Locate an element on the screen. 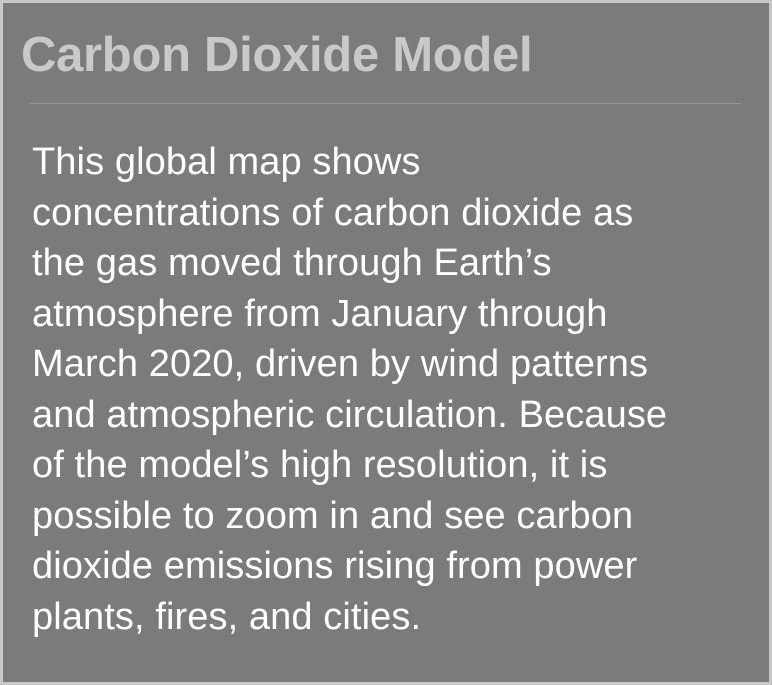 This screenshot has width=772, height=685. title-divider is located at coordinates (385, 103).